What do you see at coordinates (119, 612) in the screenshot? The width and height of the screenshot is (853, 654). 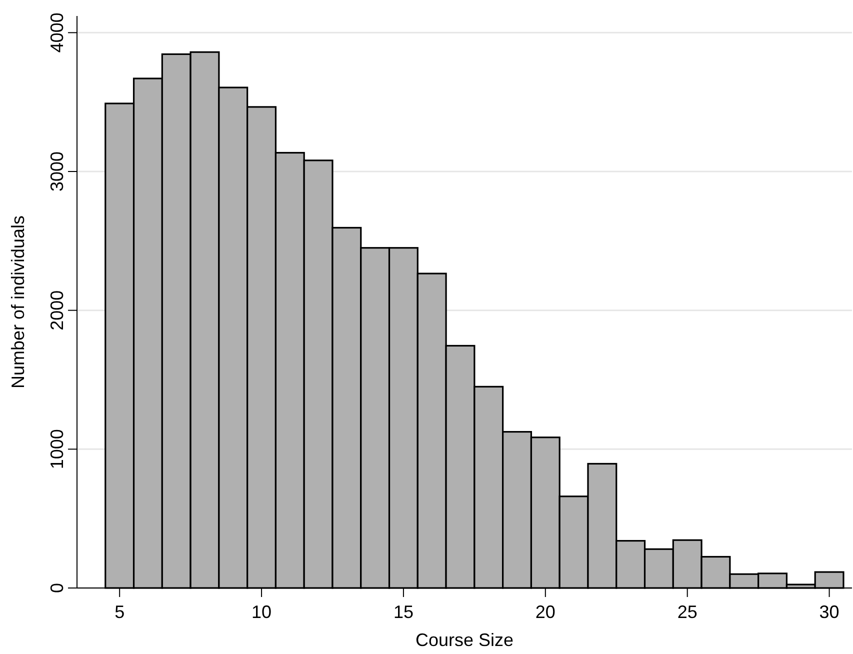 I see `x-tick-label: 5` at bounding box center [119, 612].